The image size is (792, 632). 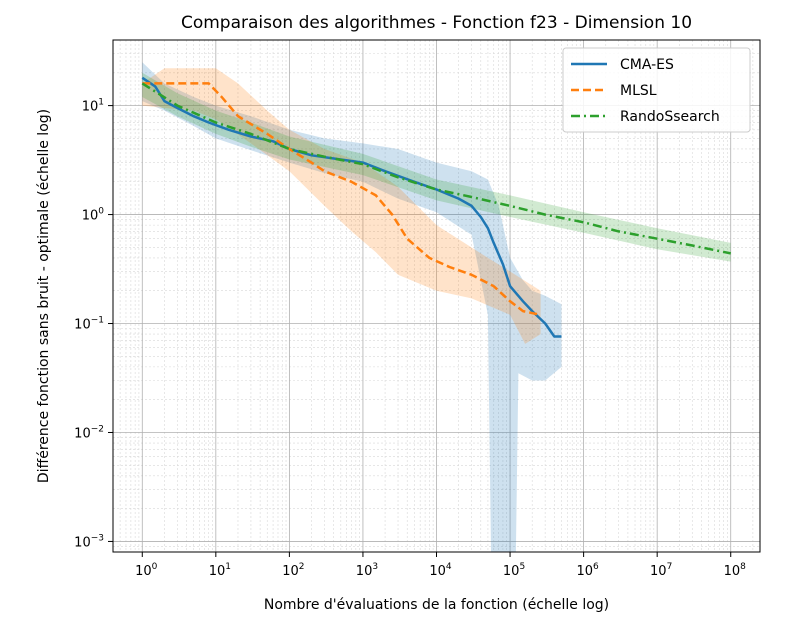 What do you see at coordinates (440, 570) in the screenshot?
I see `x-tick-label: 104` at bounding box center [440, 570].